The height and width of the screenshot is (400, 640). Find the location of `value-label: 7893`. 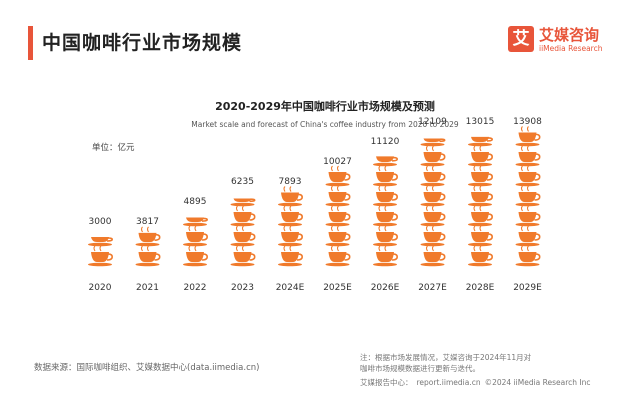

value-label: 7893 is located at coordinates (290, 182).